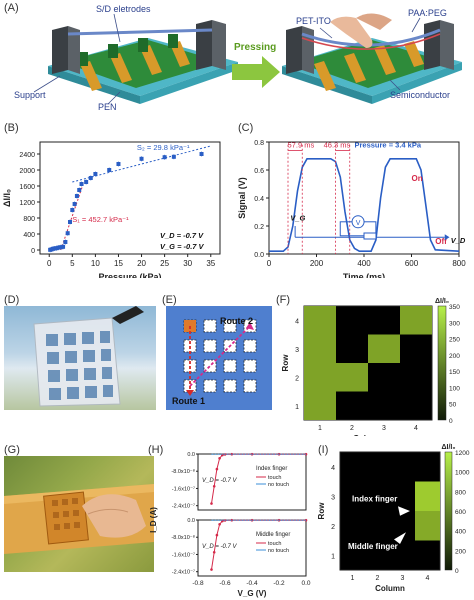 The width and height of the screenshot is (474, 600). Describe the element at coordinates (225, 583) in the screenshot. I see `x-tick-label: -0.6` at that location.